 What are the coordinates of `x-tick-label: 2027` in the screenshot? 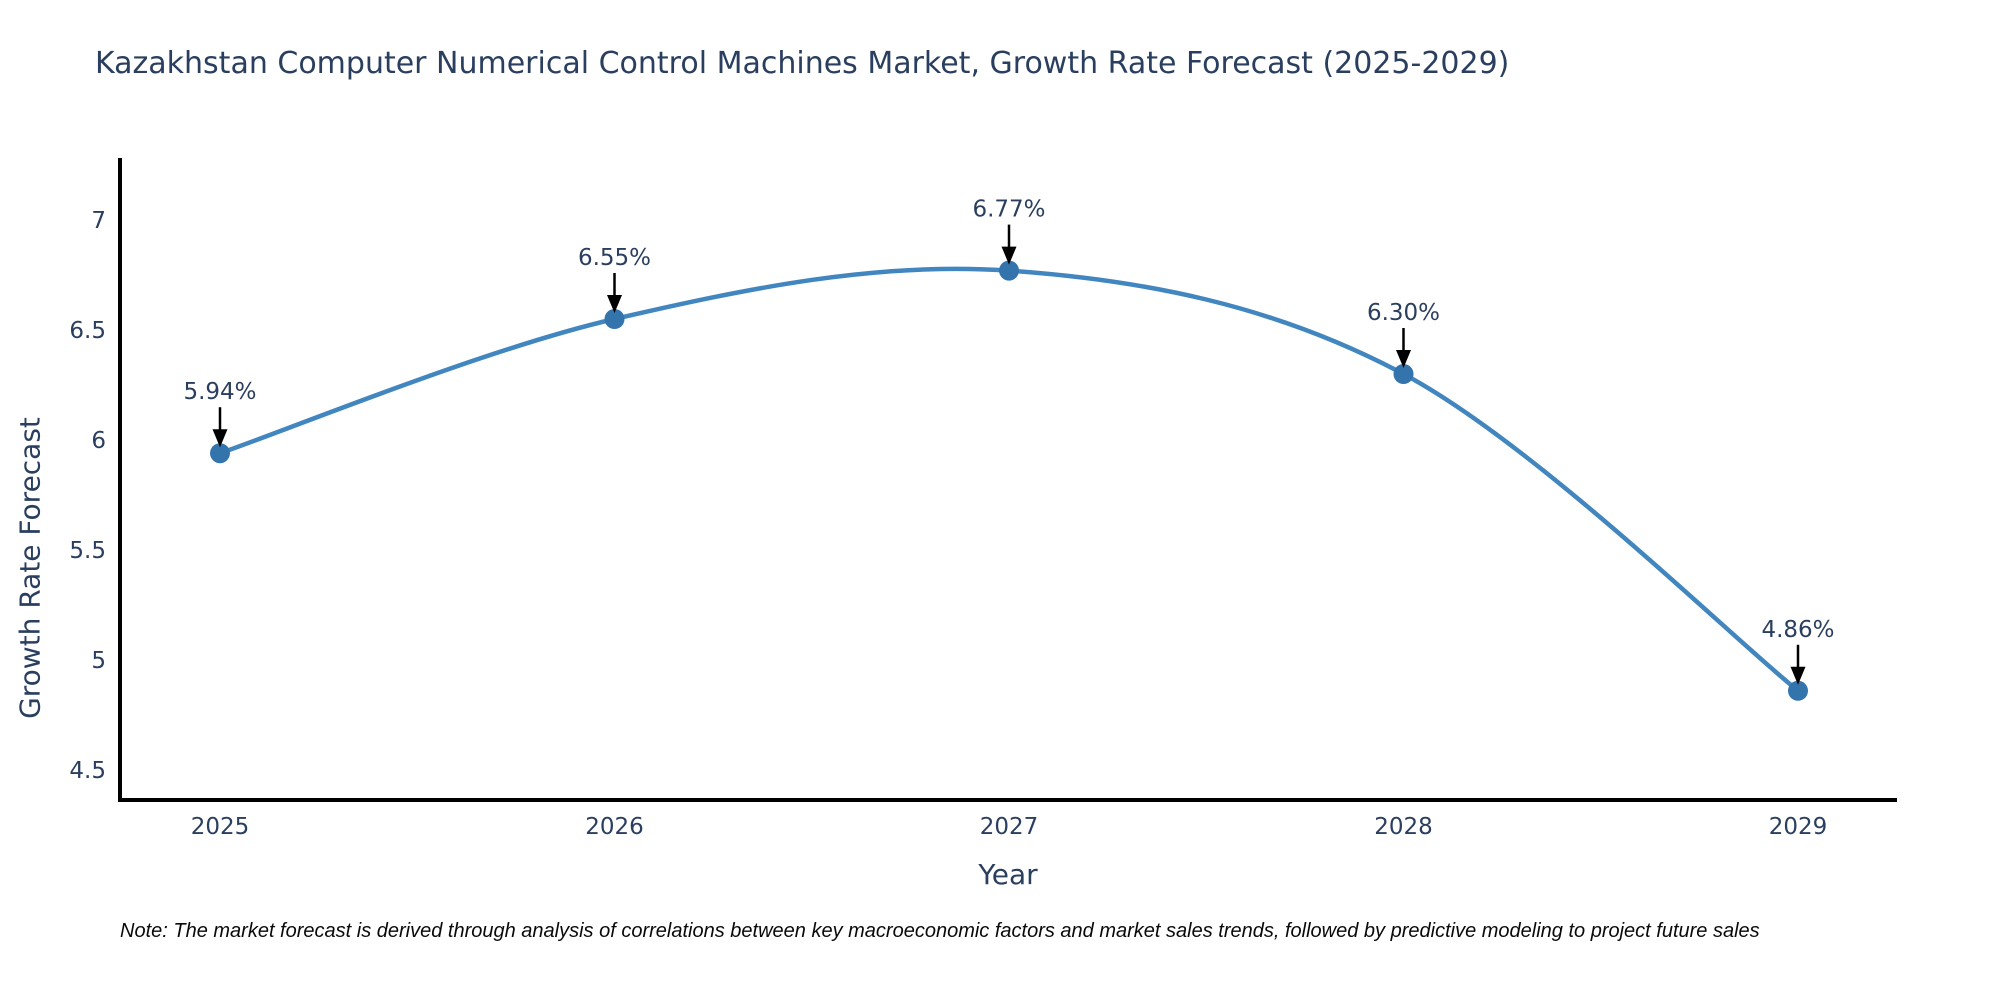 It's located at (1009, 827).